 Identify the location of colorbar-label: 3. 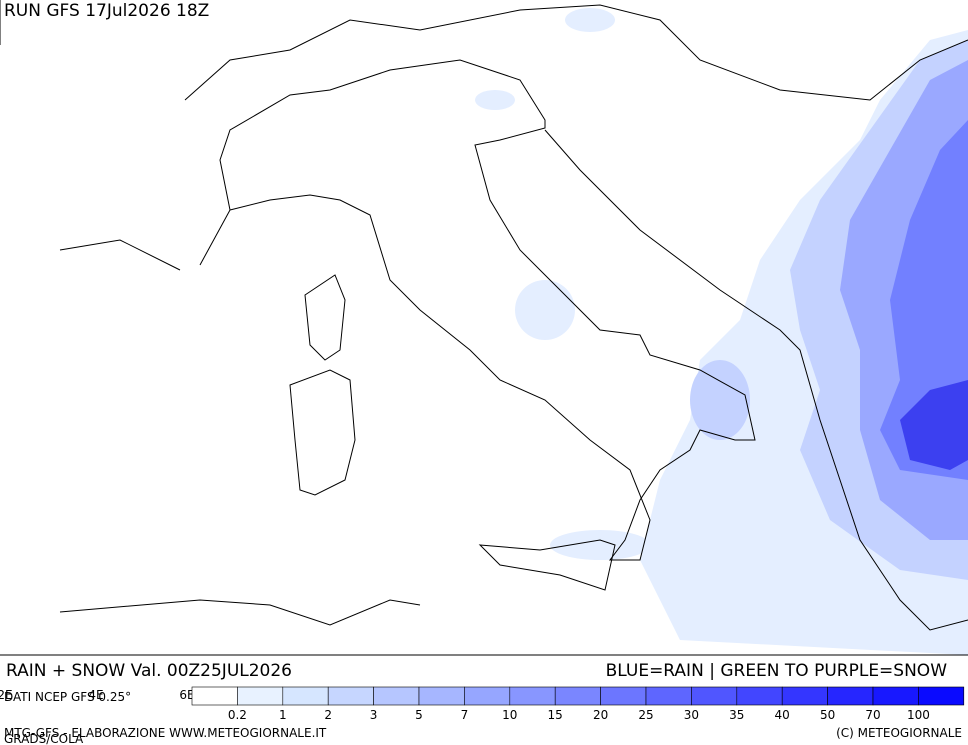
(374, 715).